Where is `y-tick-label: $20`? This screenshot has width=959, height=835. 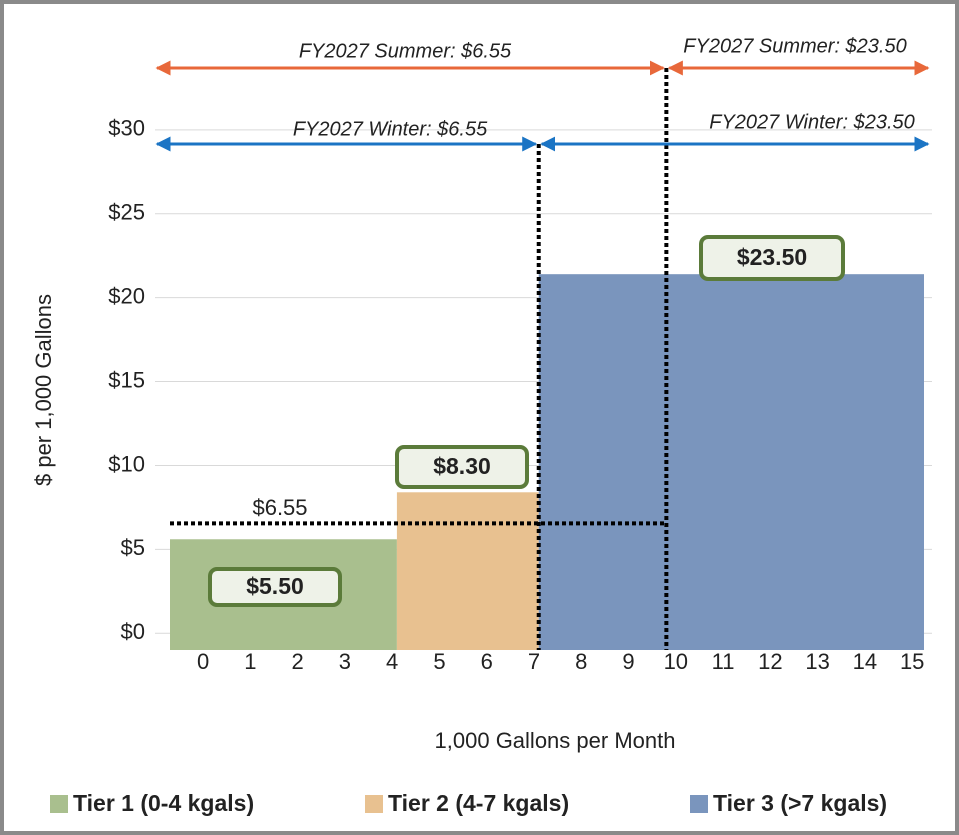 y-tick-label: $20 is located at coordinates (126, 295).